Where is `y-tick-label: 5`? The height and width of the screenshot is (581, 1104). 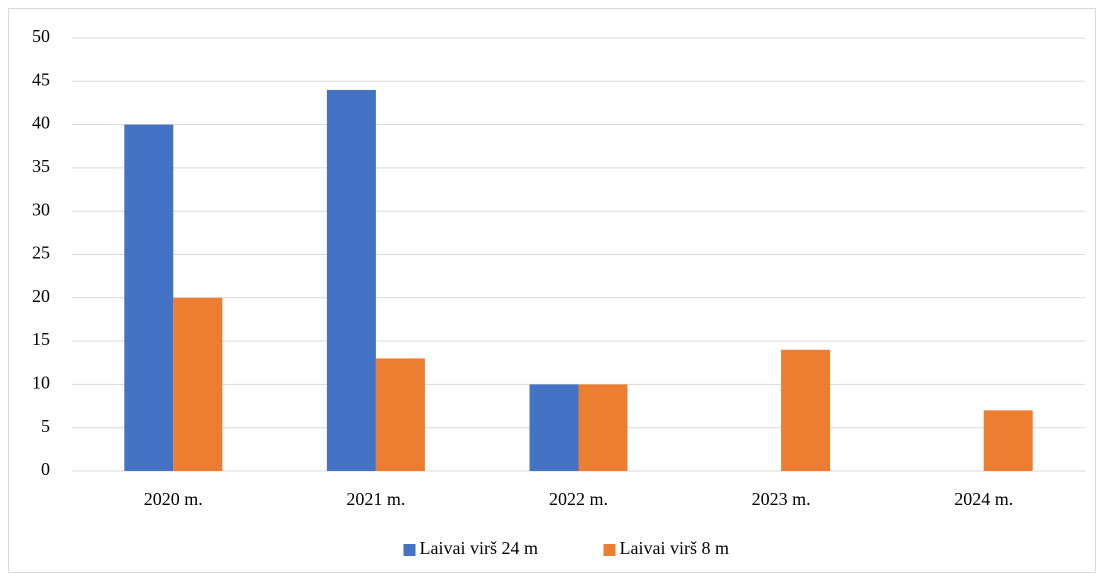
y-tick-label: 5 is located at coordinates (45, 426).